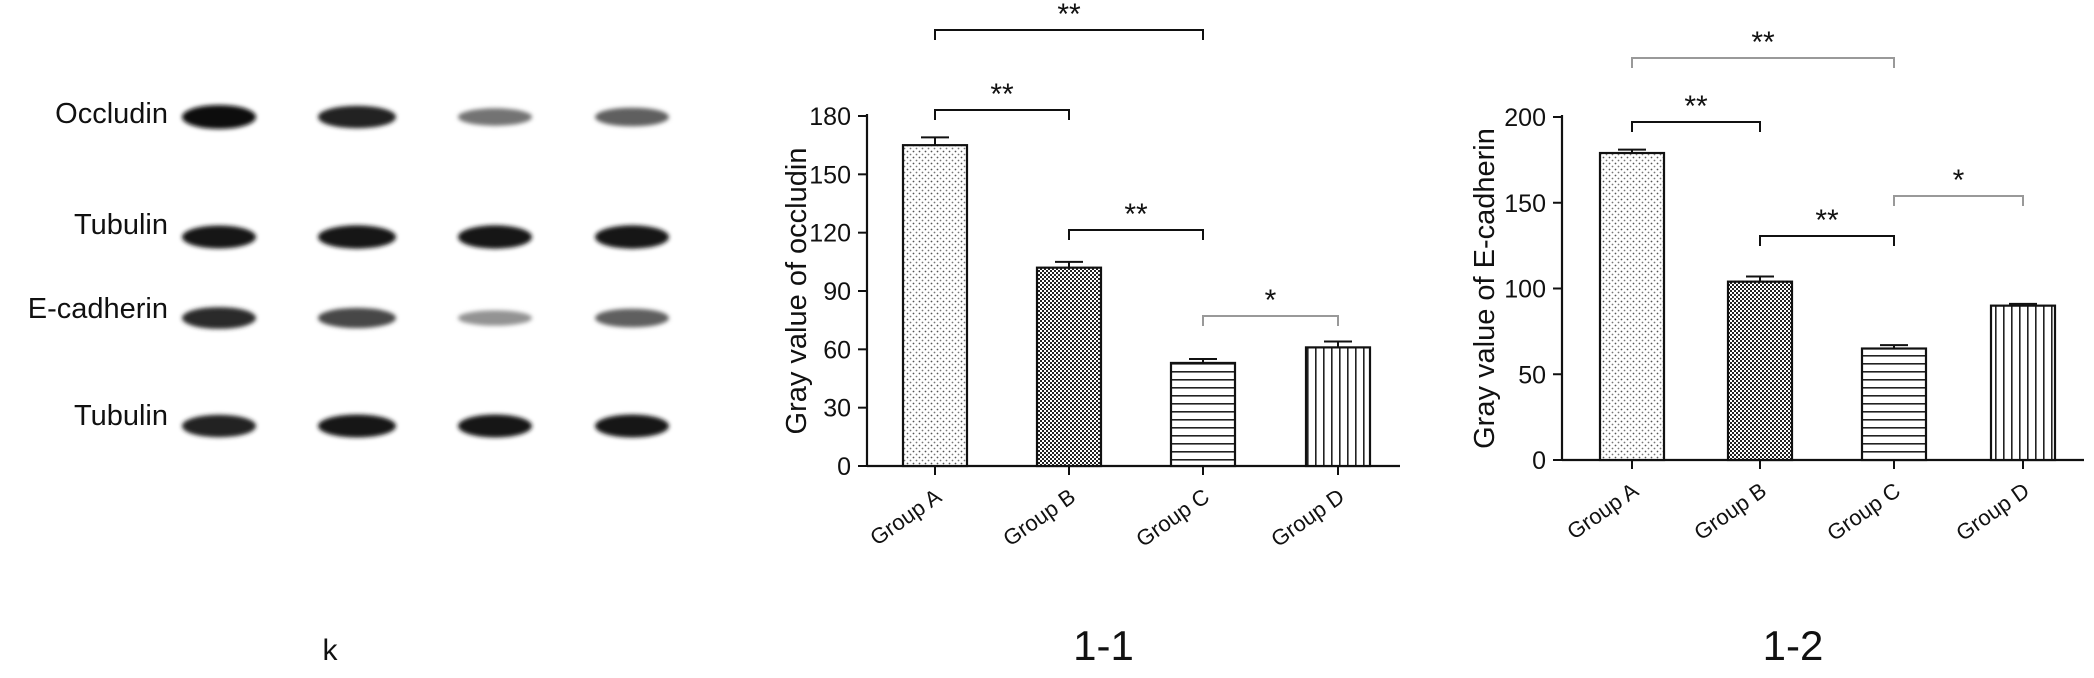 This screenshot has height=678, width=2094. What do you see at coordinates (357, 117) in the screenshot?
I see `blot-band-r1-lane2` at bounding box center [357, 117].